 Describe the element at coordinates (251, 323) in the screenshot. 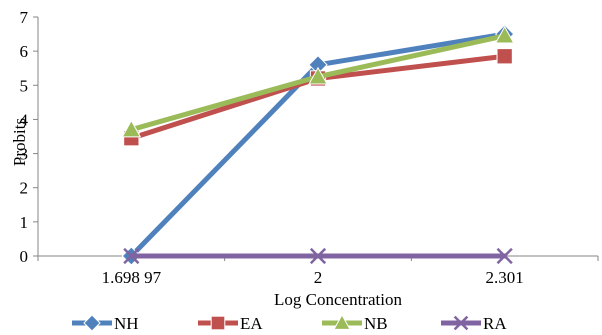

I see `legend-label: EA` at that location.